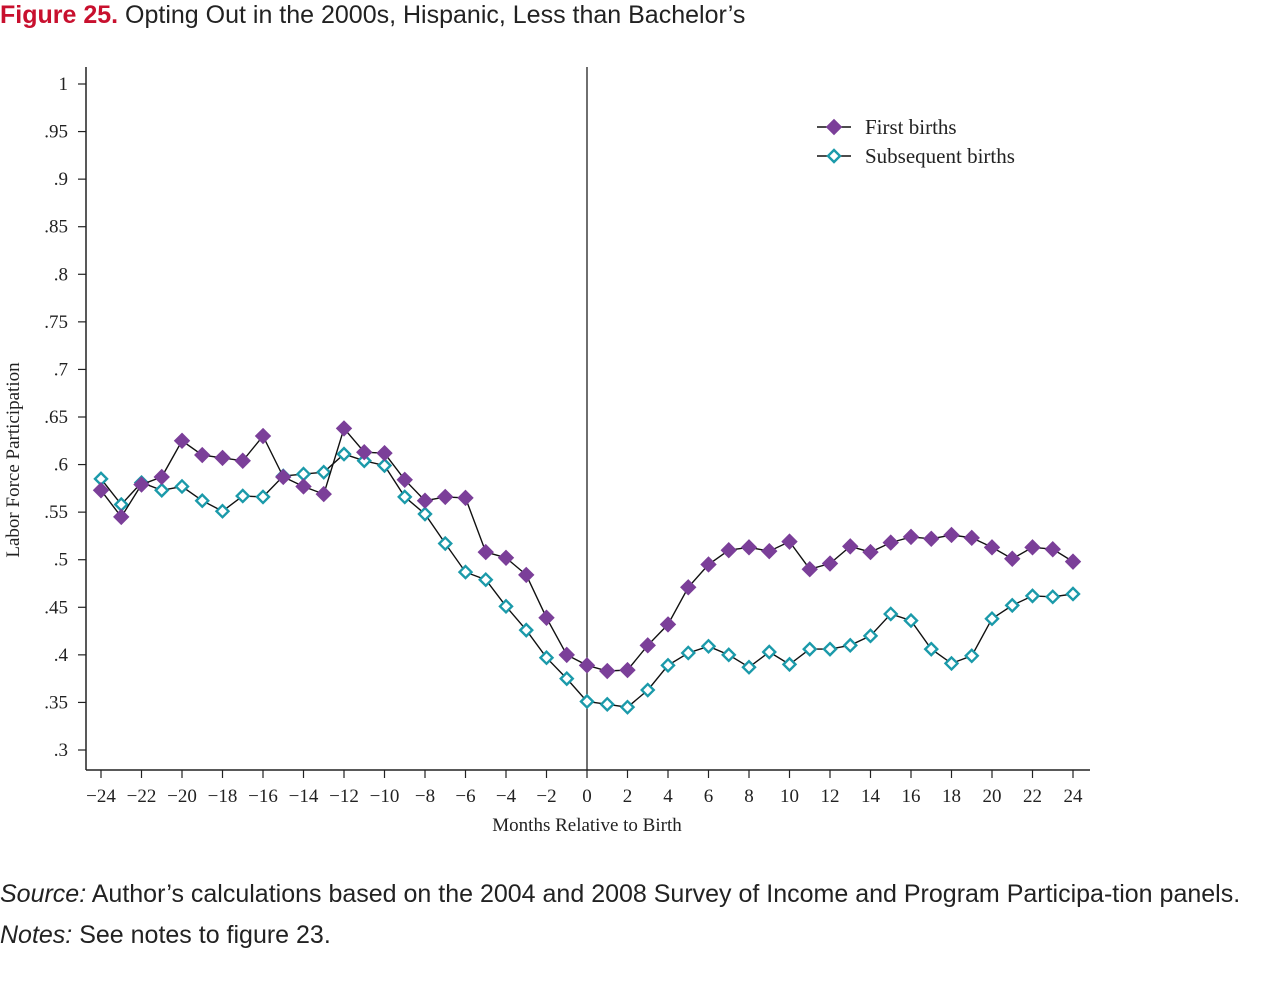  What do you see at coordinates (465, 796) in the screenshot?
I see `x-tick-label: −6` at bounding box center [465, 796].